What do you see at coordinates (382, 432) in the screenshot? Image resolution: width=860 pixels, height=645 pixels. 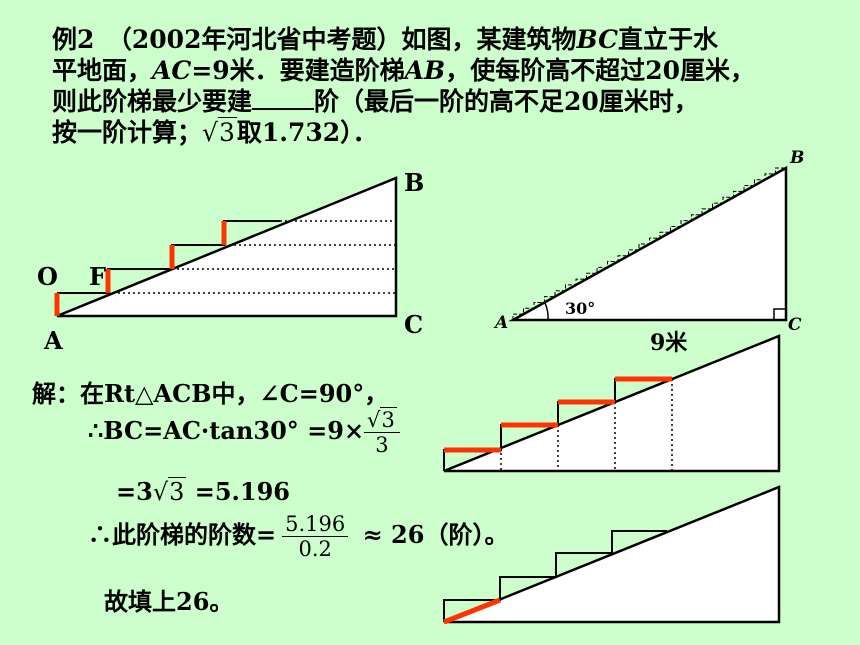 I see `fraction-sqrt3-over-3: √3 3` at bounding box center [382, 432].